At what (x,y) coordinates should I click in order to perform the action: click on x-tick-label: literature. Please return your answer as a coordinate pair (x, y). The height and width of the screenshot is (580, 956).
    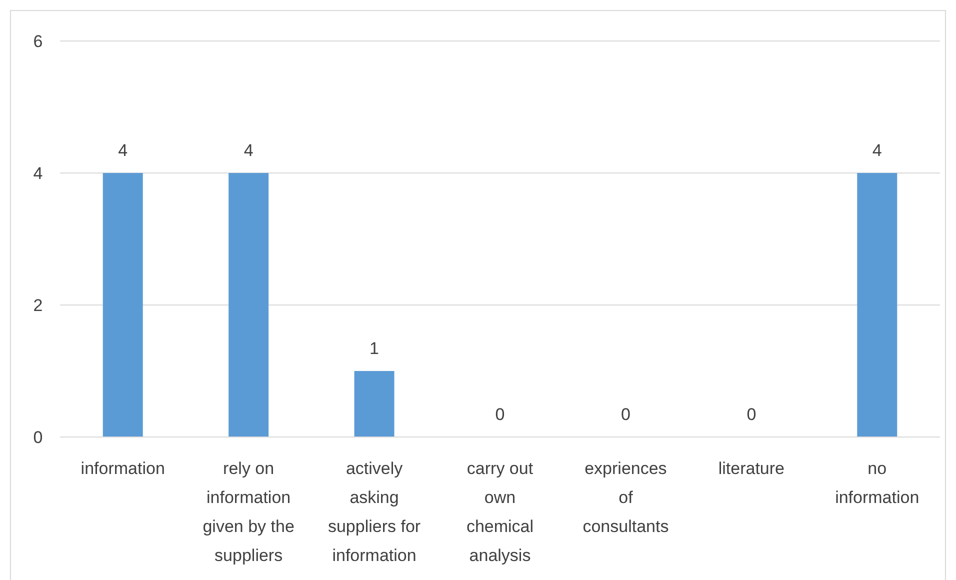
    Looking at the image, I should click on (751, 468).